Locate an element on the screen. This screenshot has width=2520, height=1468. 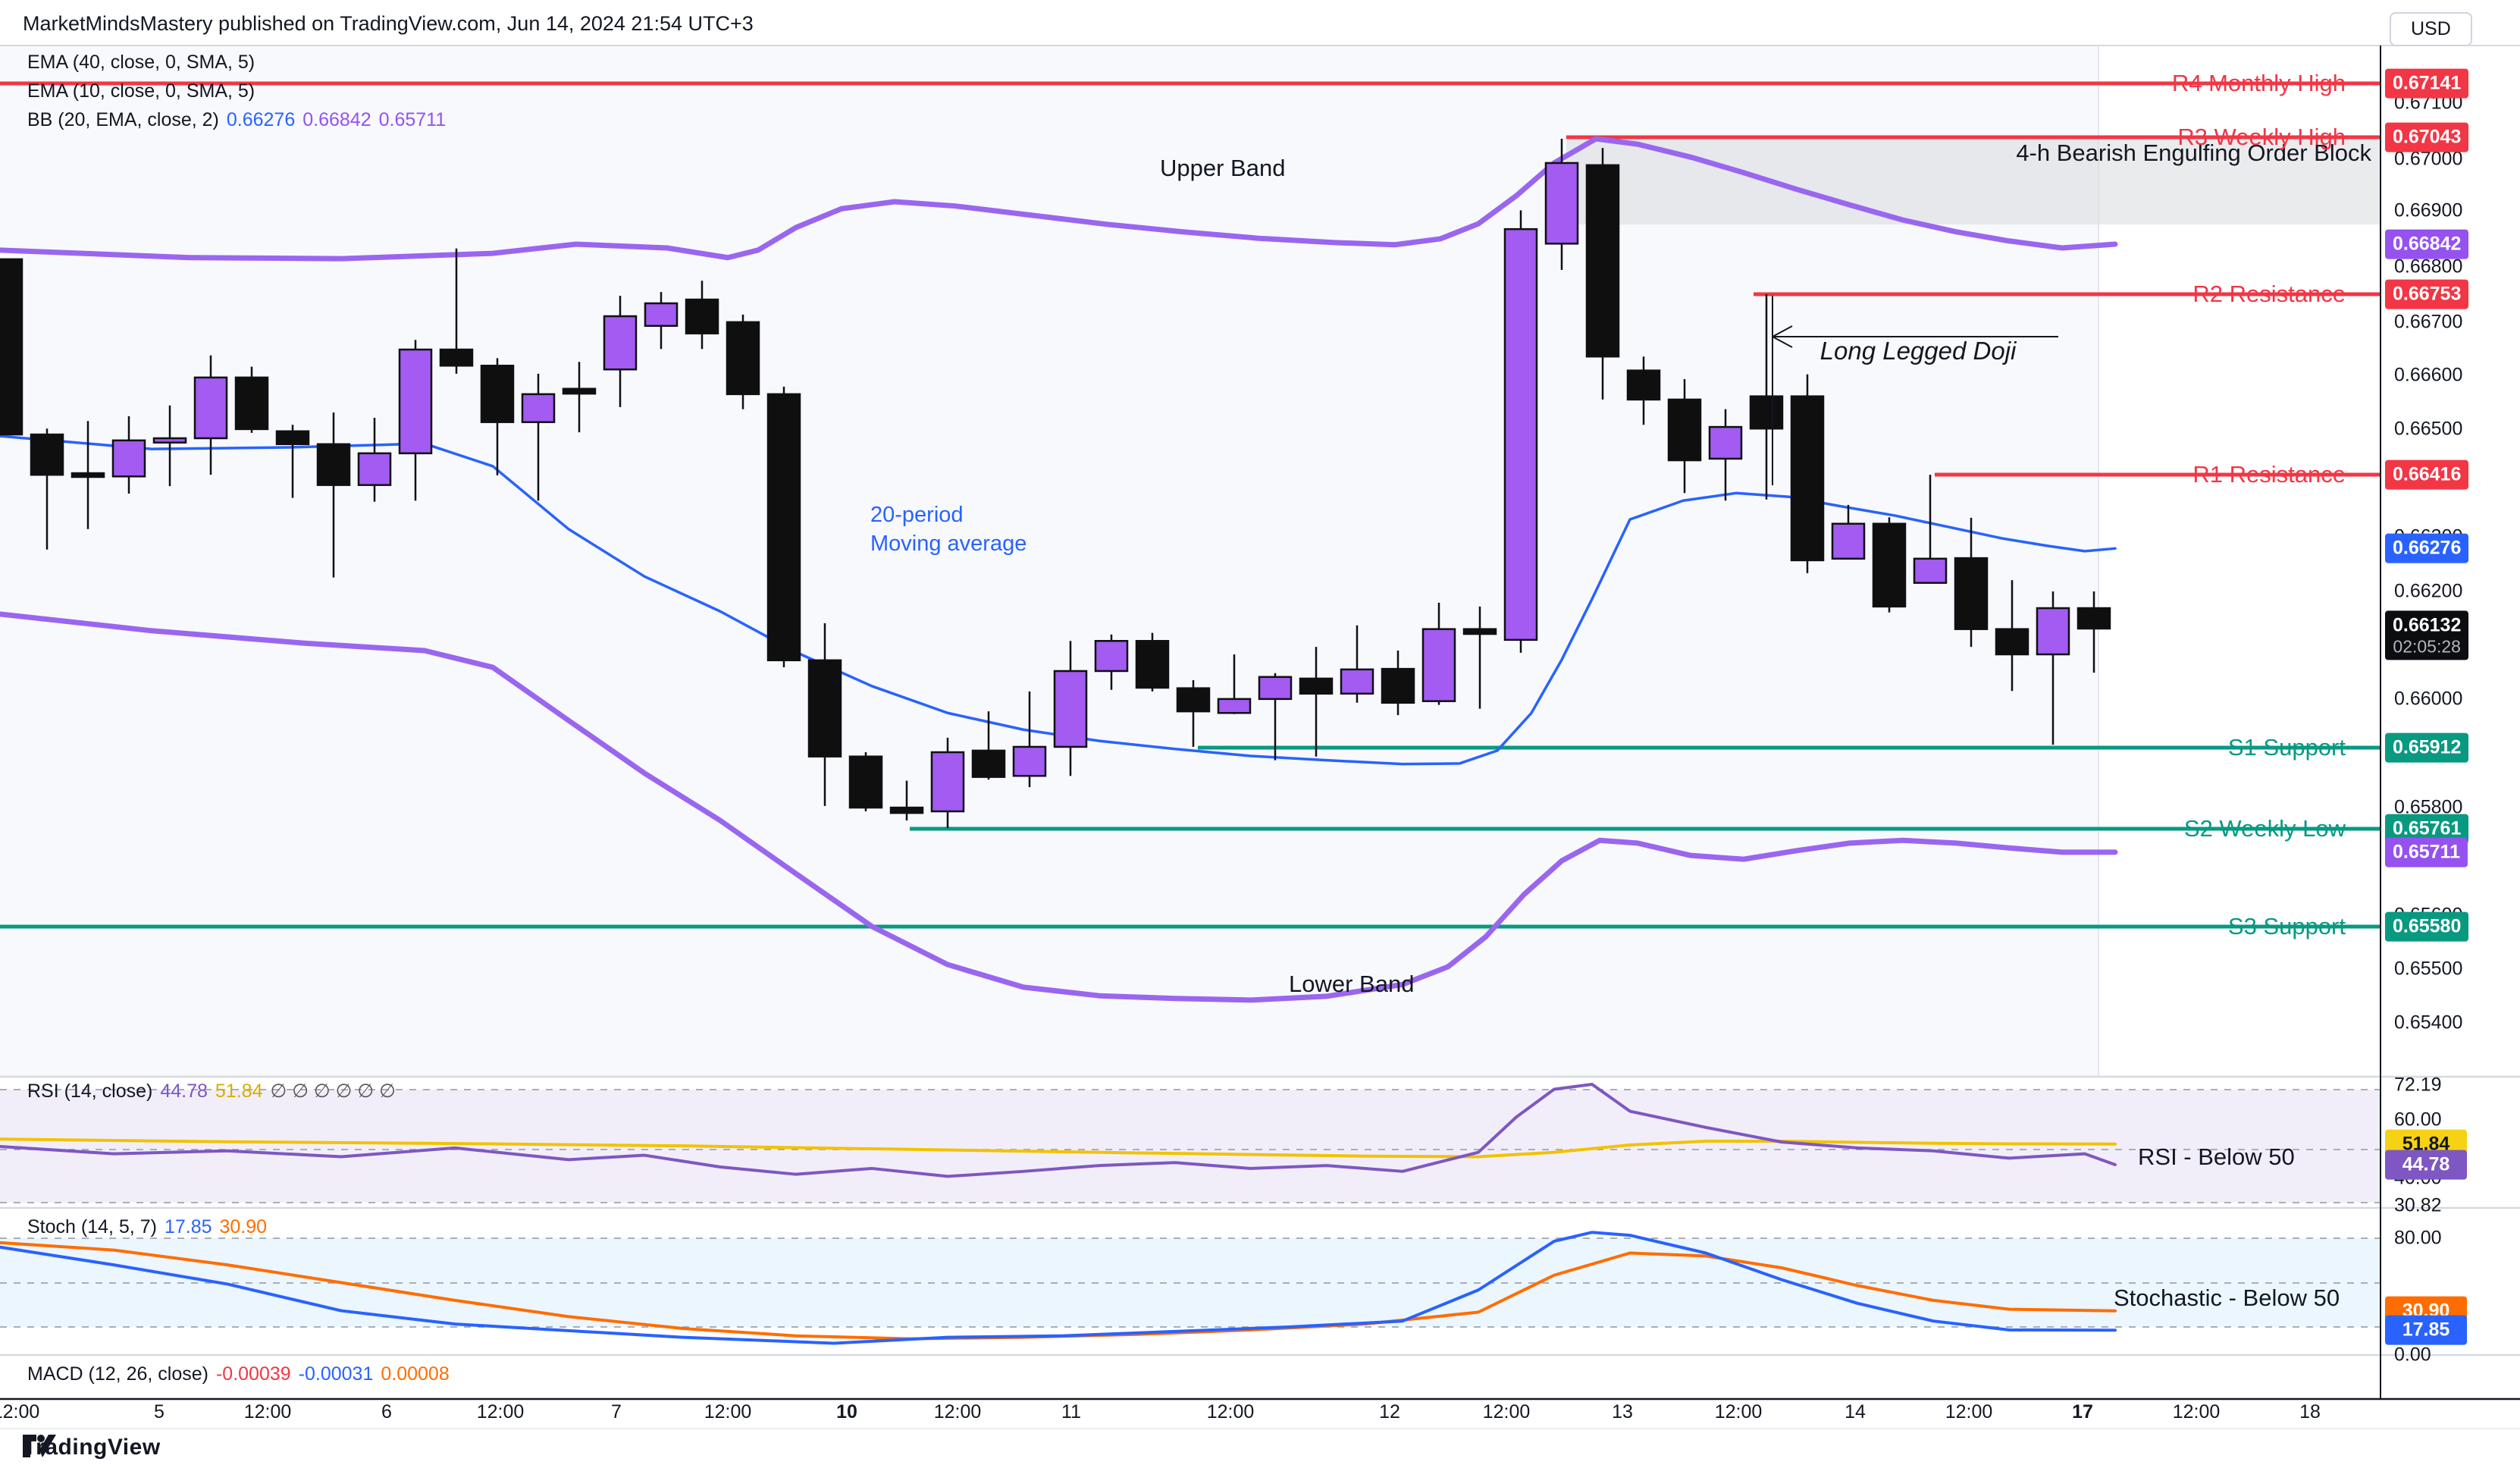
time-label: 6 is located at coordinates (386, 1412).